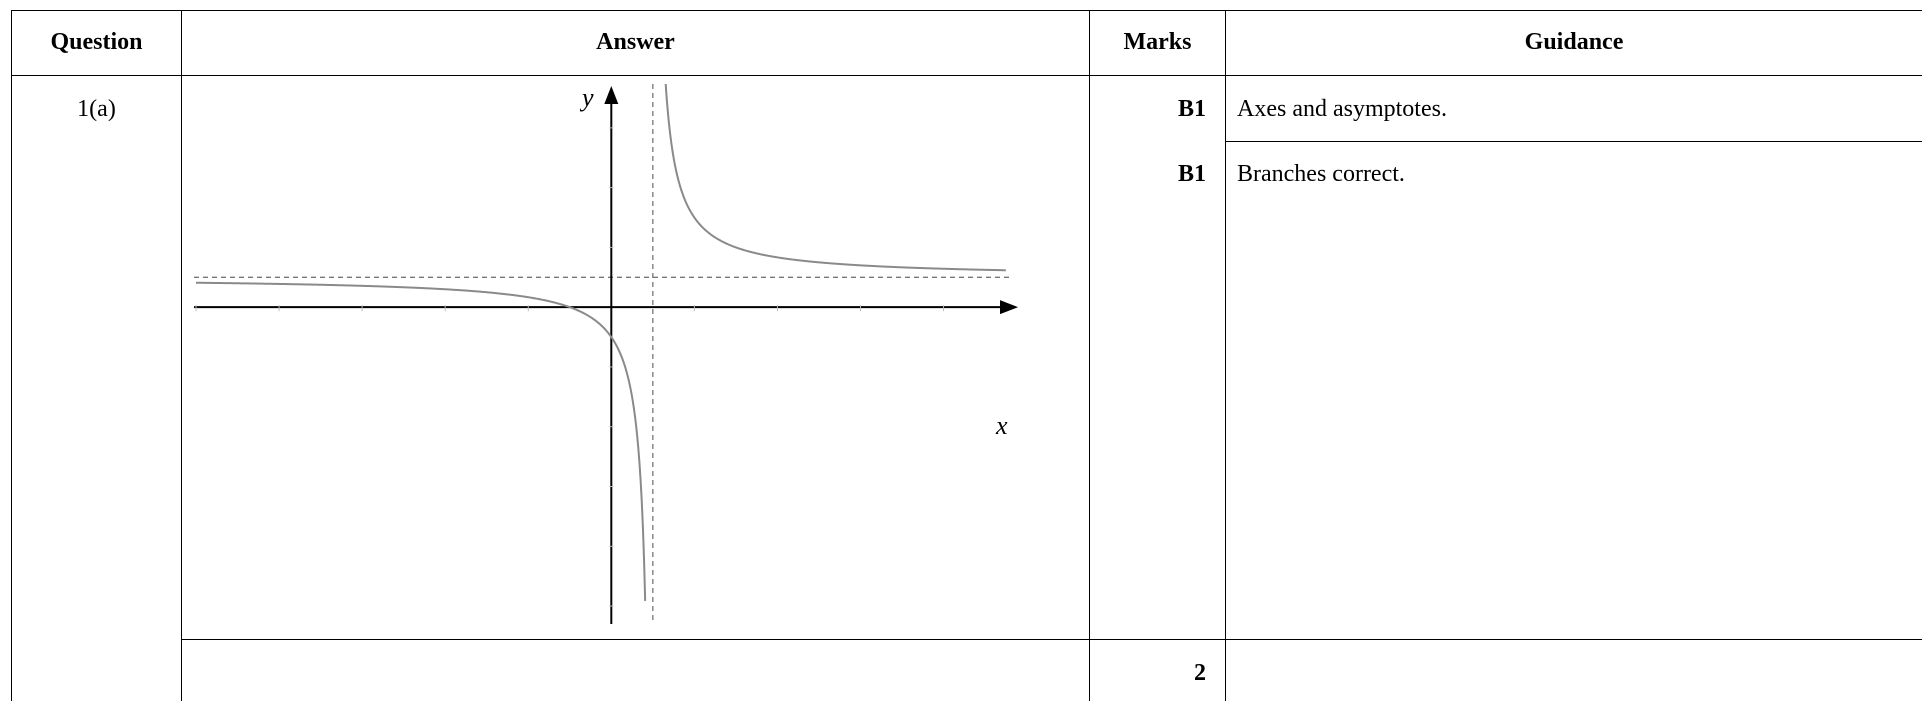 The width and height of the screenshot is (1922, 701). What do you see at coordinates (1157, 42) in the screenshot?
I see `header-marks: Marks` at bounding box center [1157, 42].